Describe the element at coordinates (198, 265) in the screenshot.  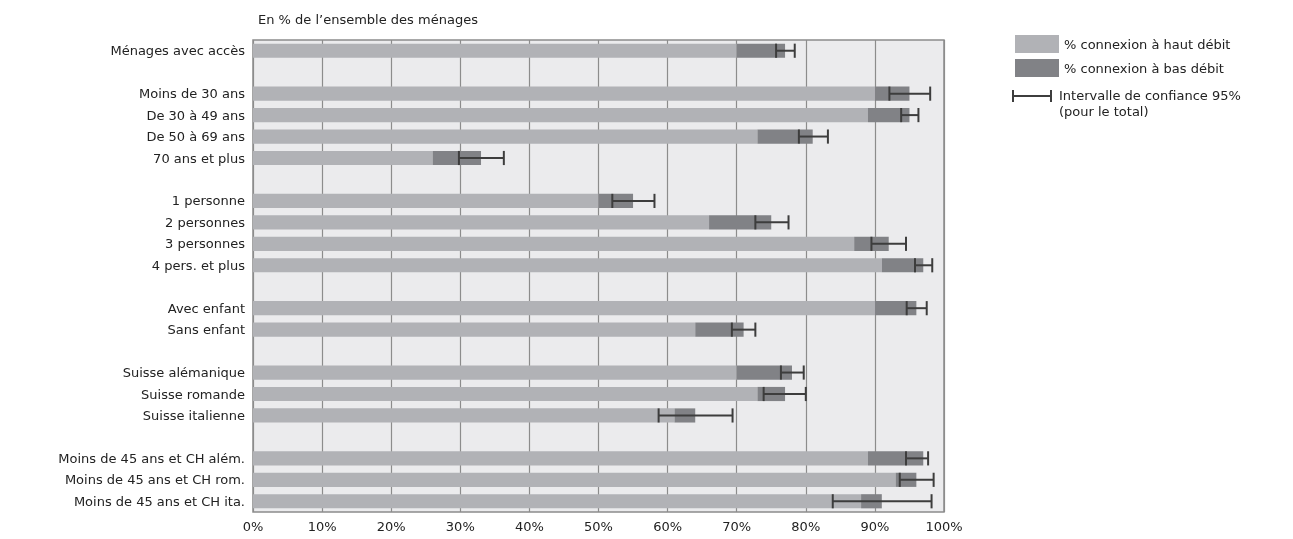
I see `y-tick-label: 4 pers. et plus` at that location.